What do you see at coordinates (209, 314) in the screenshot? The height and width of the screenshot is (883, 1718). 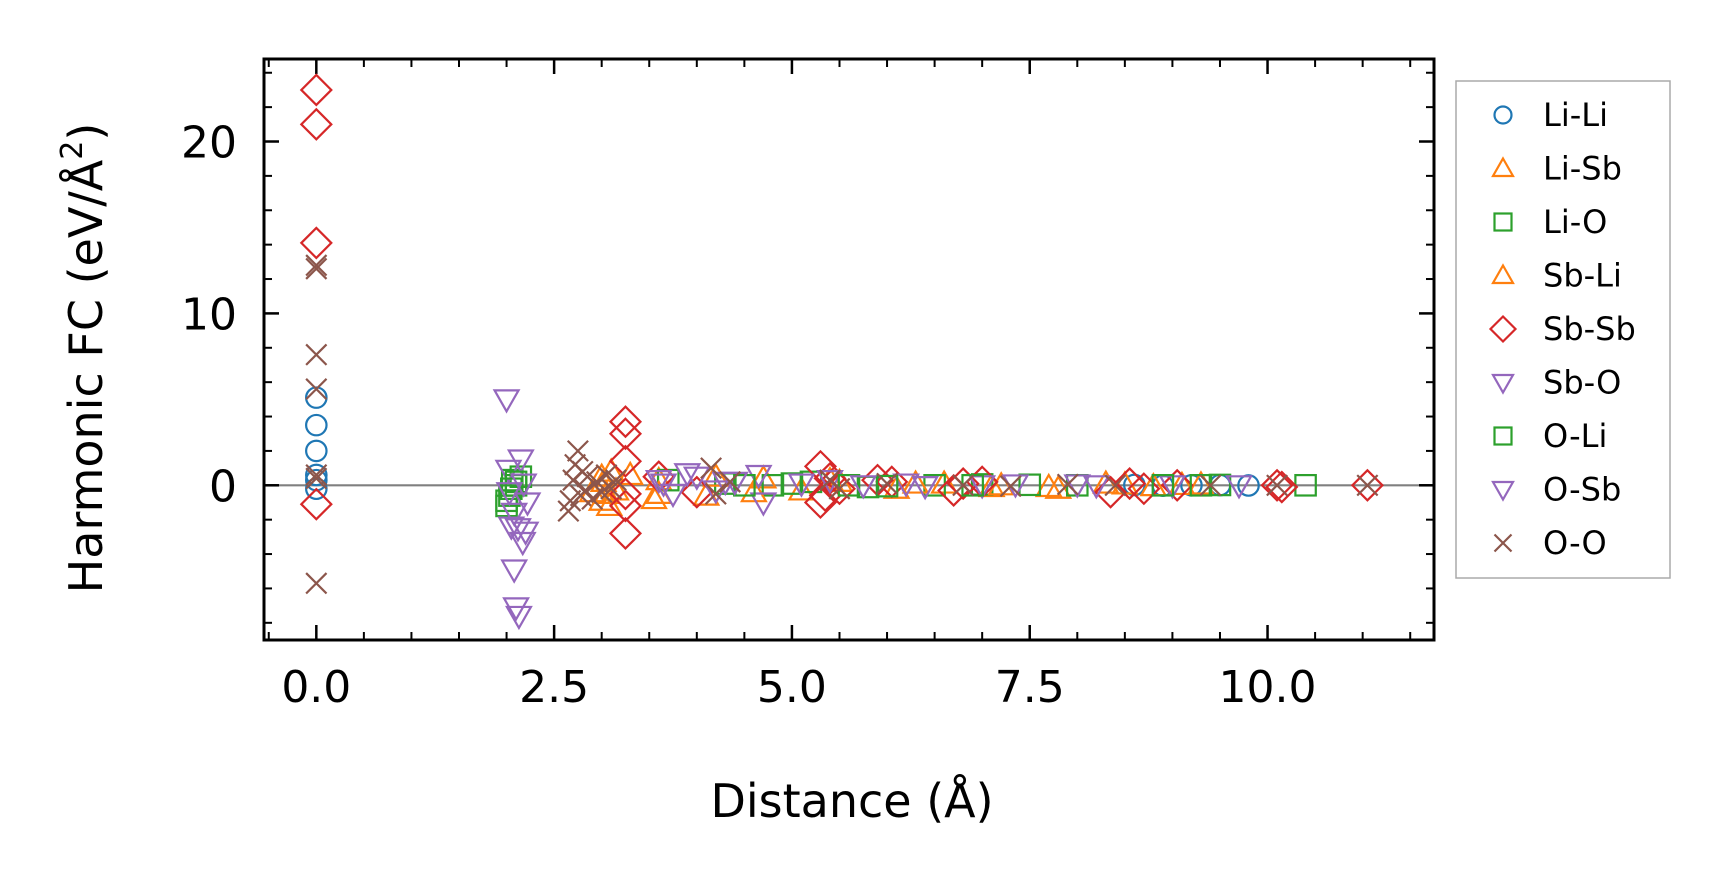 I see `y-tick-label: 10` at bounding box center [209, 314].